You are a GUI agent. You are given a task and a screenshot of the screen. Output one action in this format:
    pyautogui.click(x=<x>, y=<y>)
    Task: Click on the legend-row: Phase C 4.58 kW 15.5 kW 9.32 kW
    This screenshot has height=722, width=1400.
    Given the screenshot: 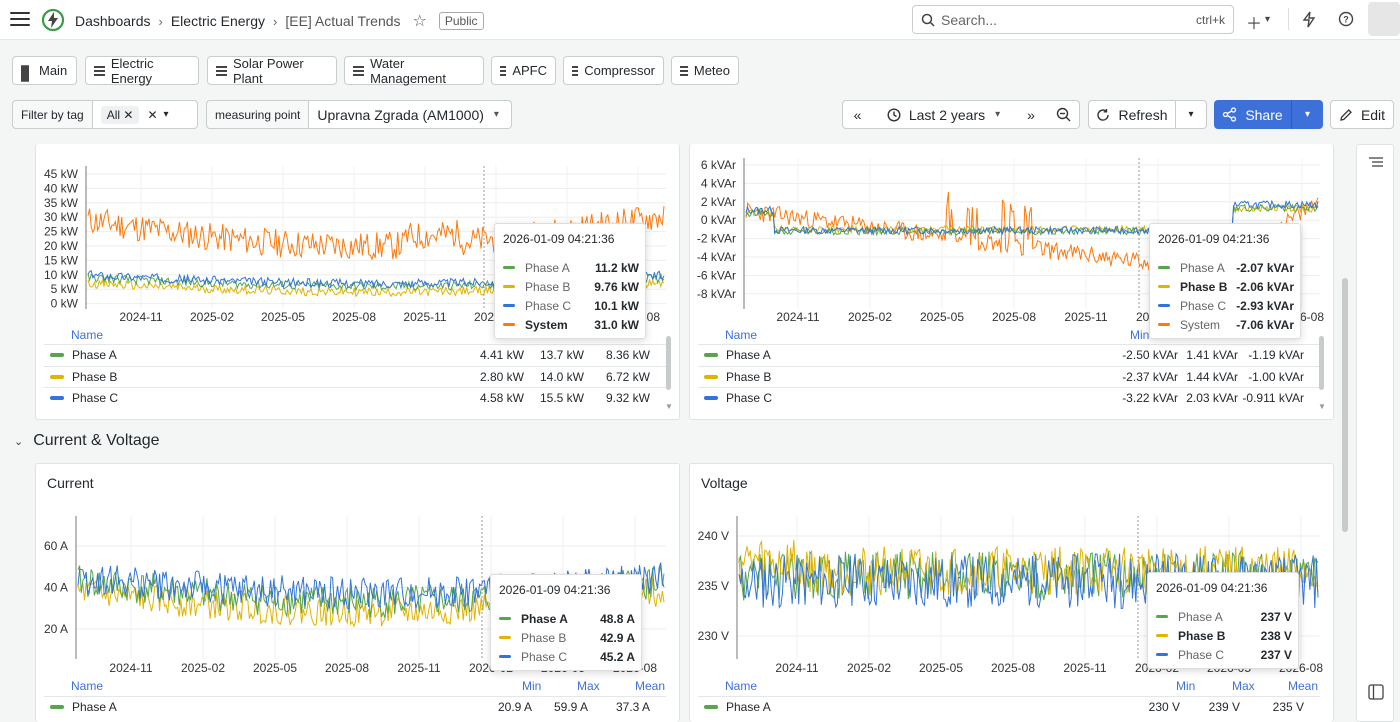 What is the action you would take?
    pyautogui.click(x=355, y=397)
    